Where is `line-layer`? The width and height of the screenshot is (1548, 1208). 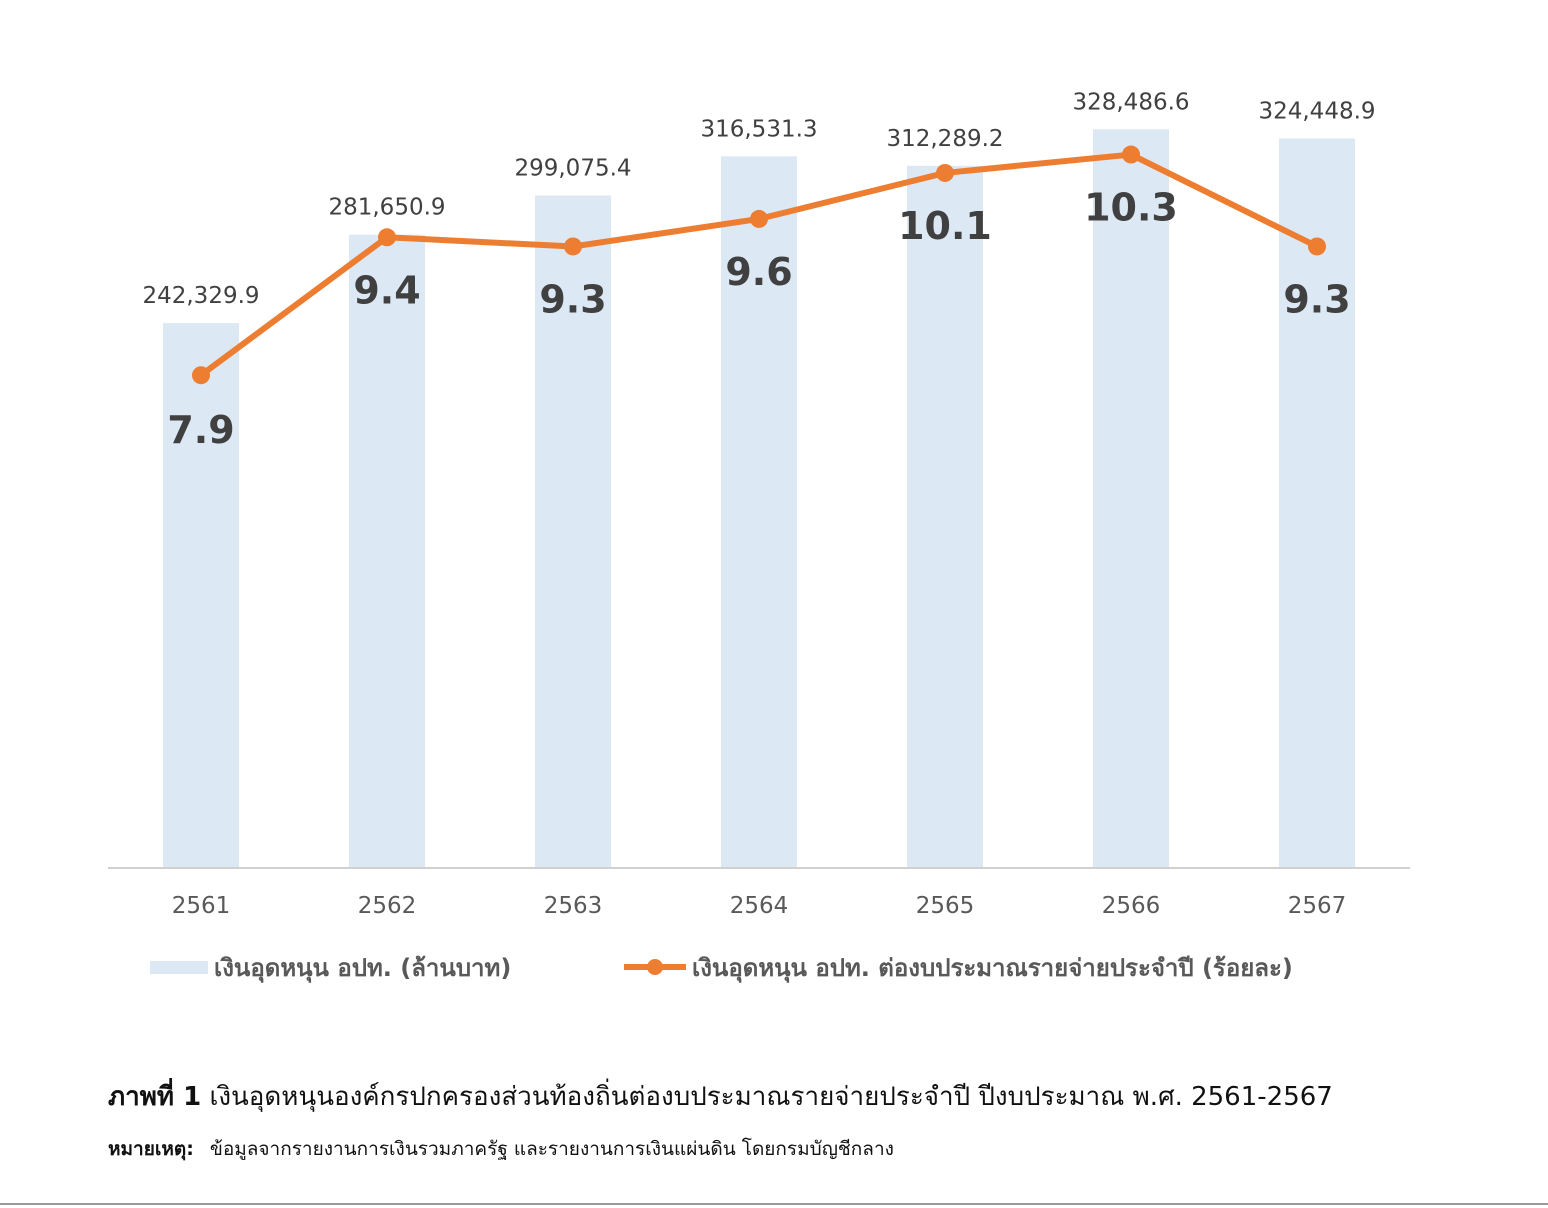
line-layer is located at coordinates (759, 265).